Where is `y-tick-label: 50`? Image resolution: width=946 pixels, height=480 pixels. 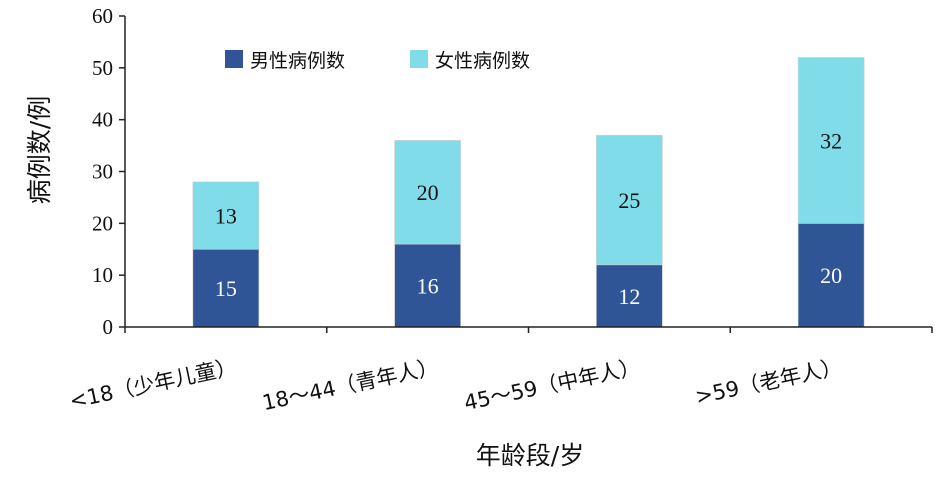 y-tick-label: 50 is located at coordinates (102, 68).